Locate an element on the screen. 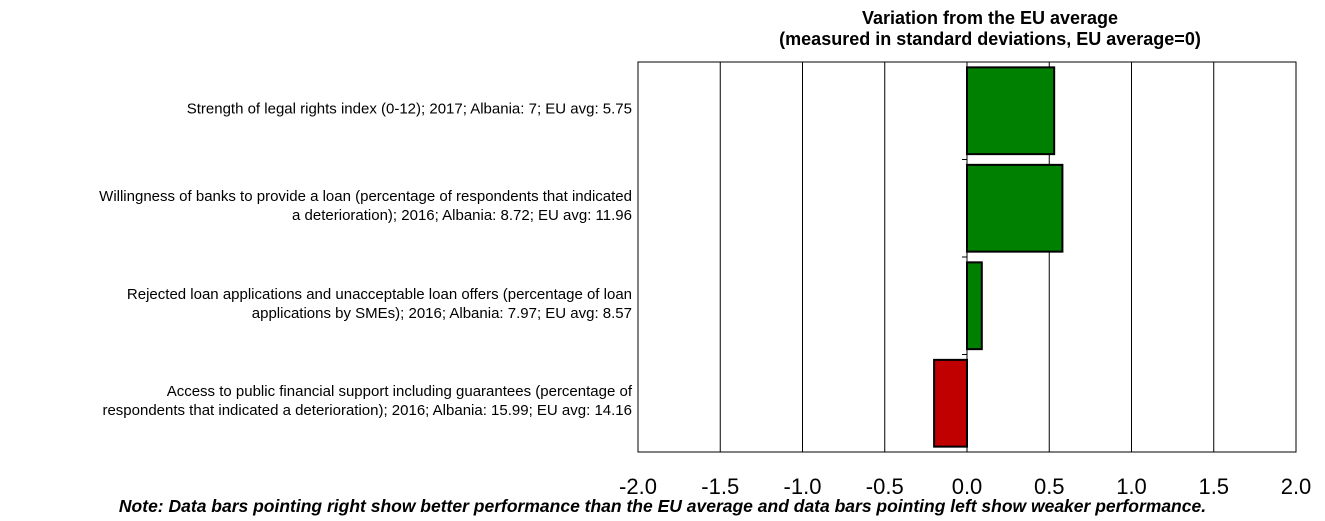 The width and height of the screenshot is (1325, 521). x-tick-label: 0.0 is located at coordinates (967, 486).